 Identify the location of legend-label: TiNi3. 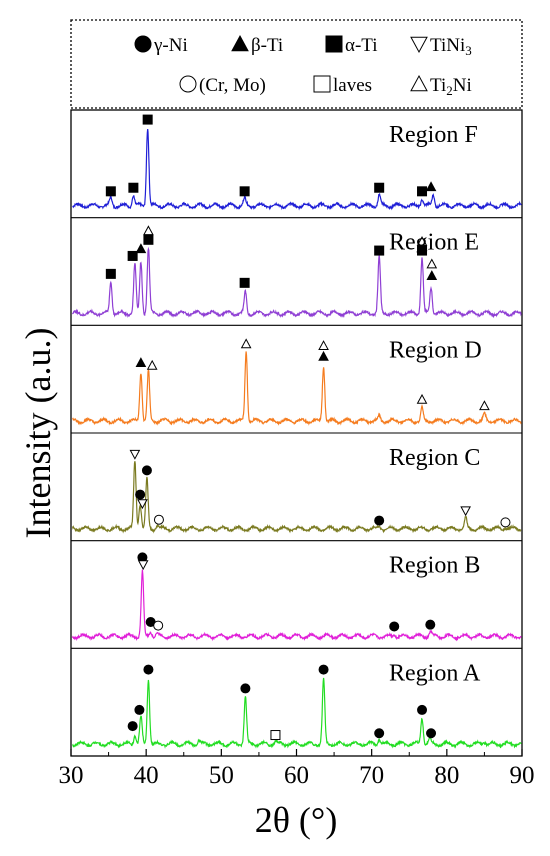
(451, 46).